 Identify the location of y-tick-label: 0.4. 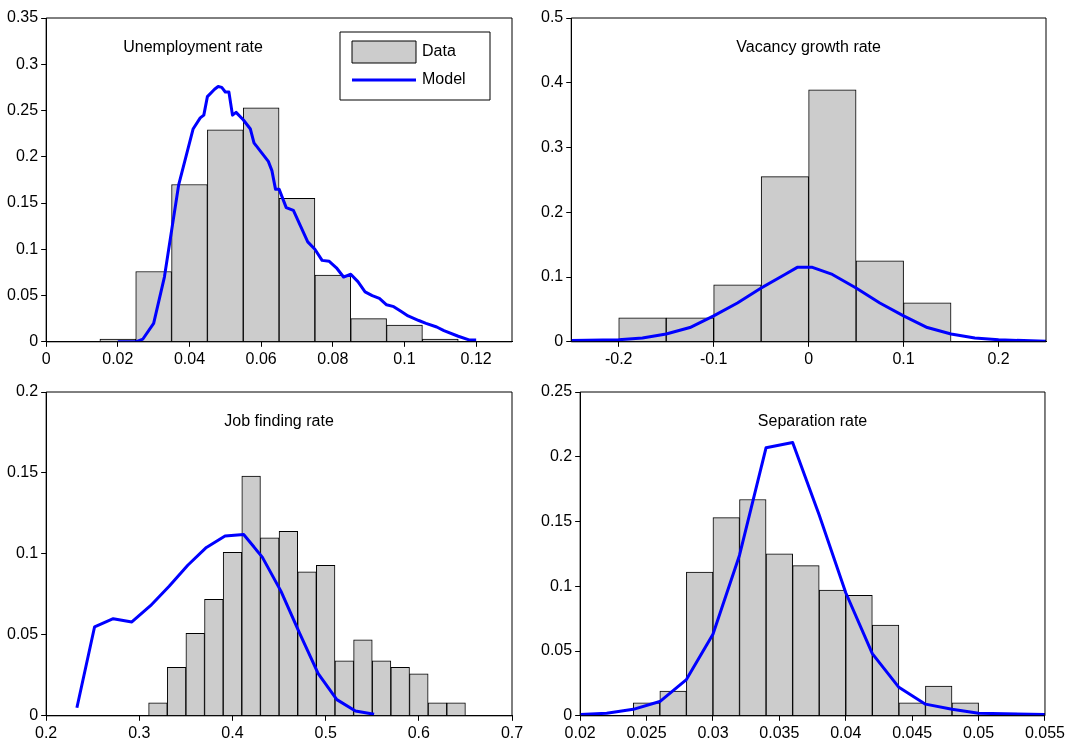
(552, 82).